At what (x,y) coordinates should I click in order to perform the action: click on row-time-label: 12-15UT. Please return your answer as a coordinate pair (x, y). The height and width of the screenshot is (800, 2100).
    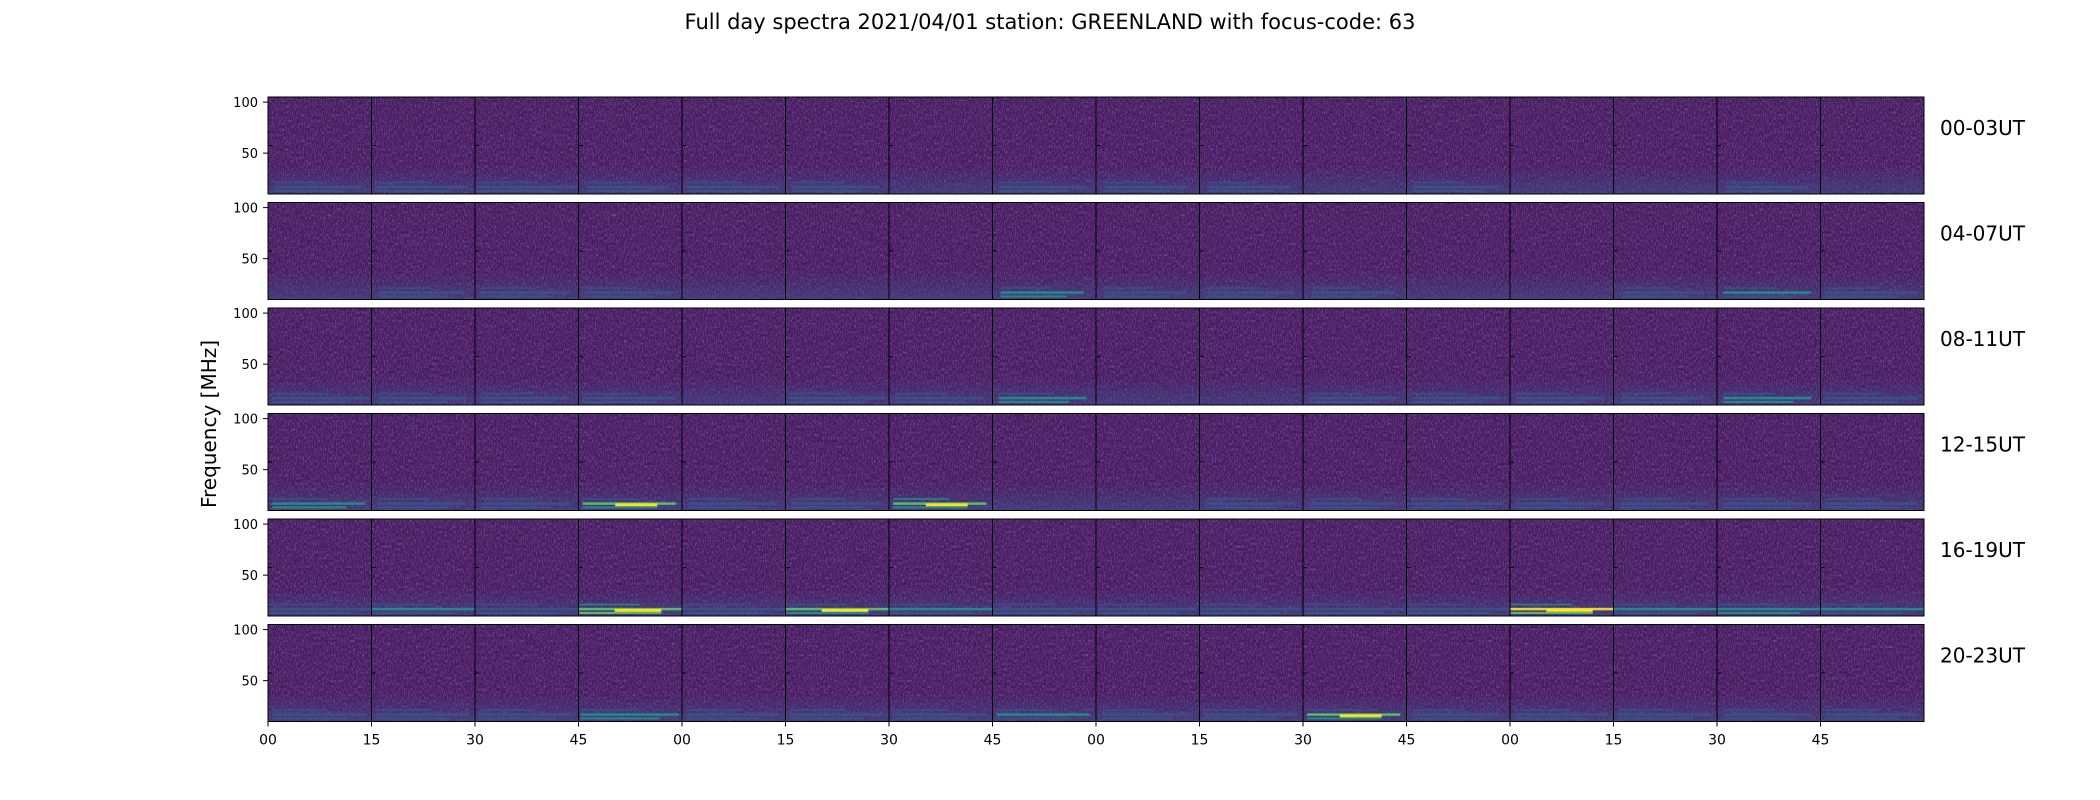
    Looking at the image, I should click on (1983, 445).